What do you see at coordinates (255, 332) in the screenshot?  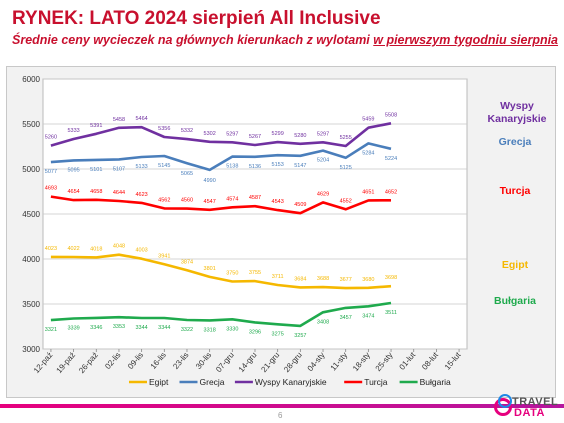 I see `data-label: 3296` at bounding box center [255, 332].